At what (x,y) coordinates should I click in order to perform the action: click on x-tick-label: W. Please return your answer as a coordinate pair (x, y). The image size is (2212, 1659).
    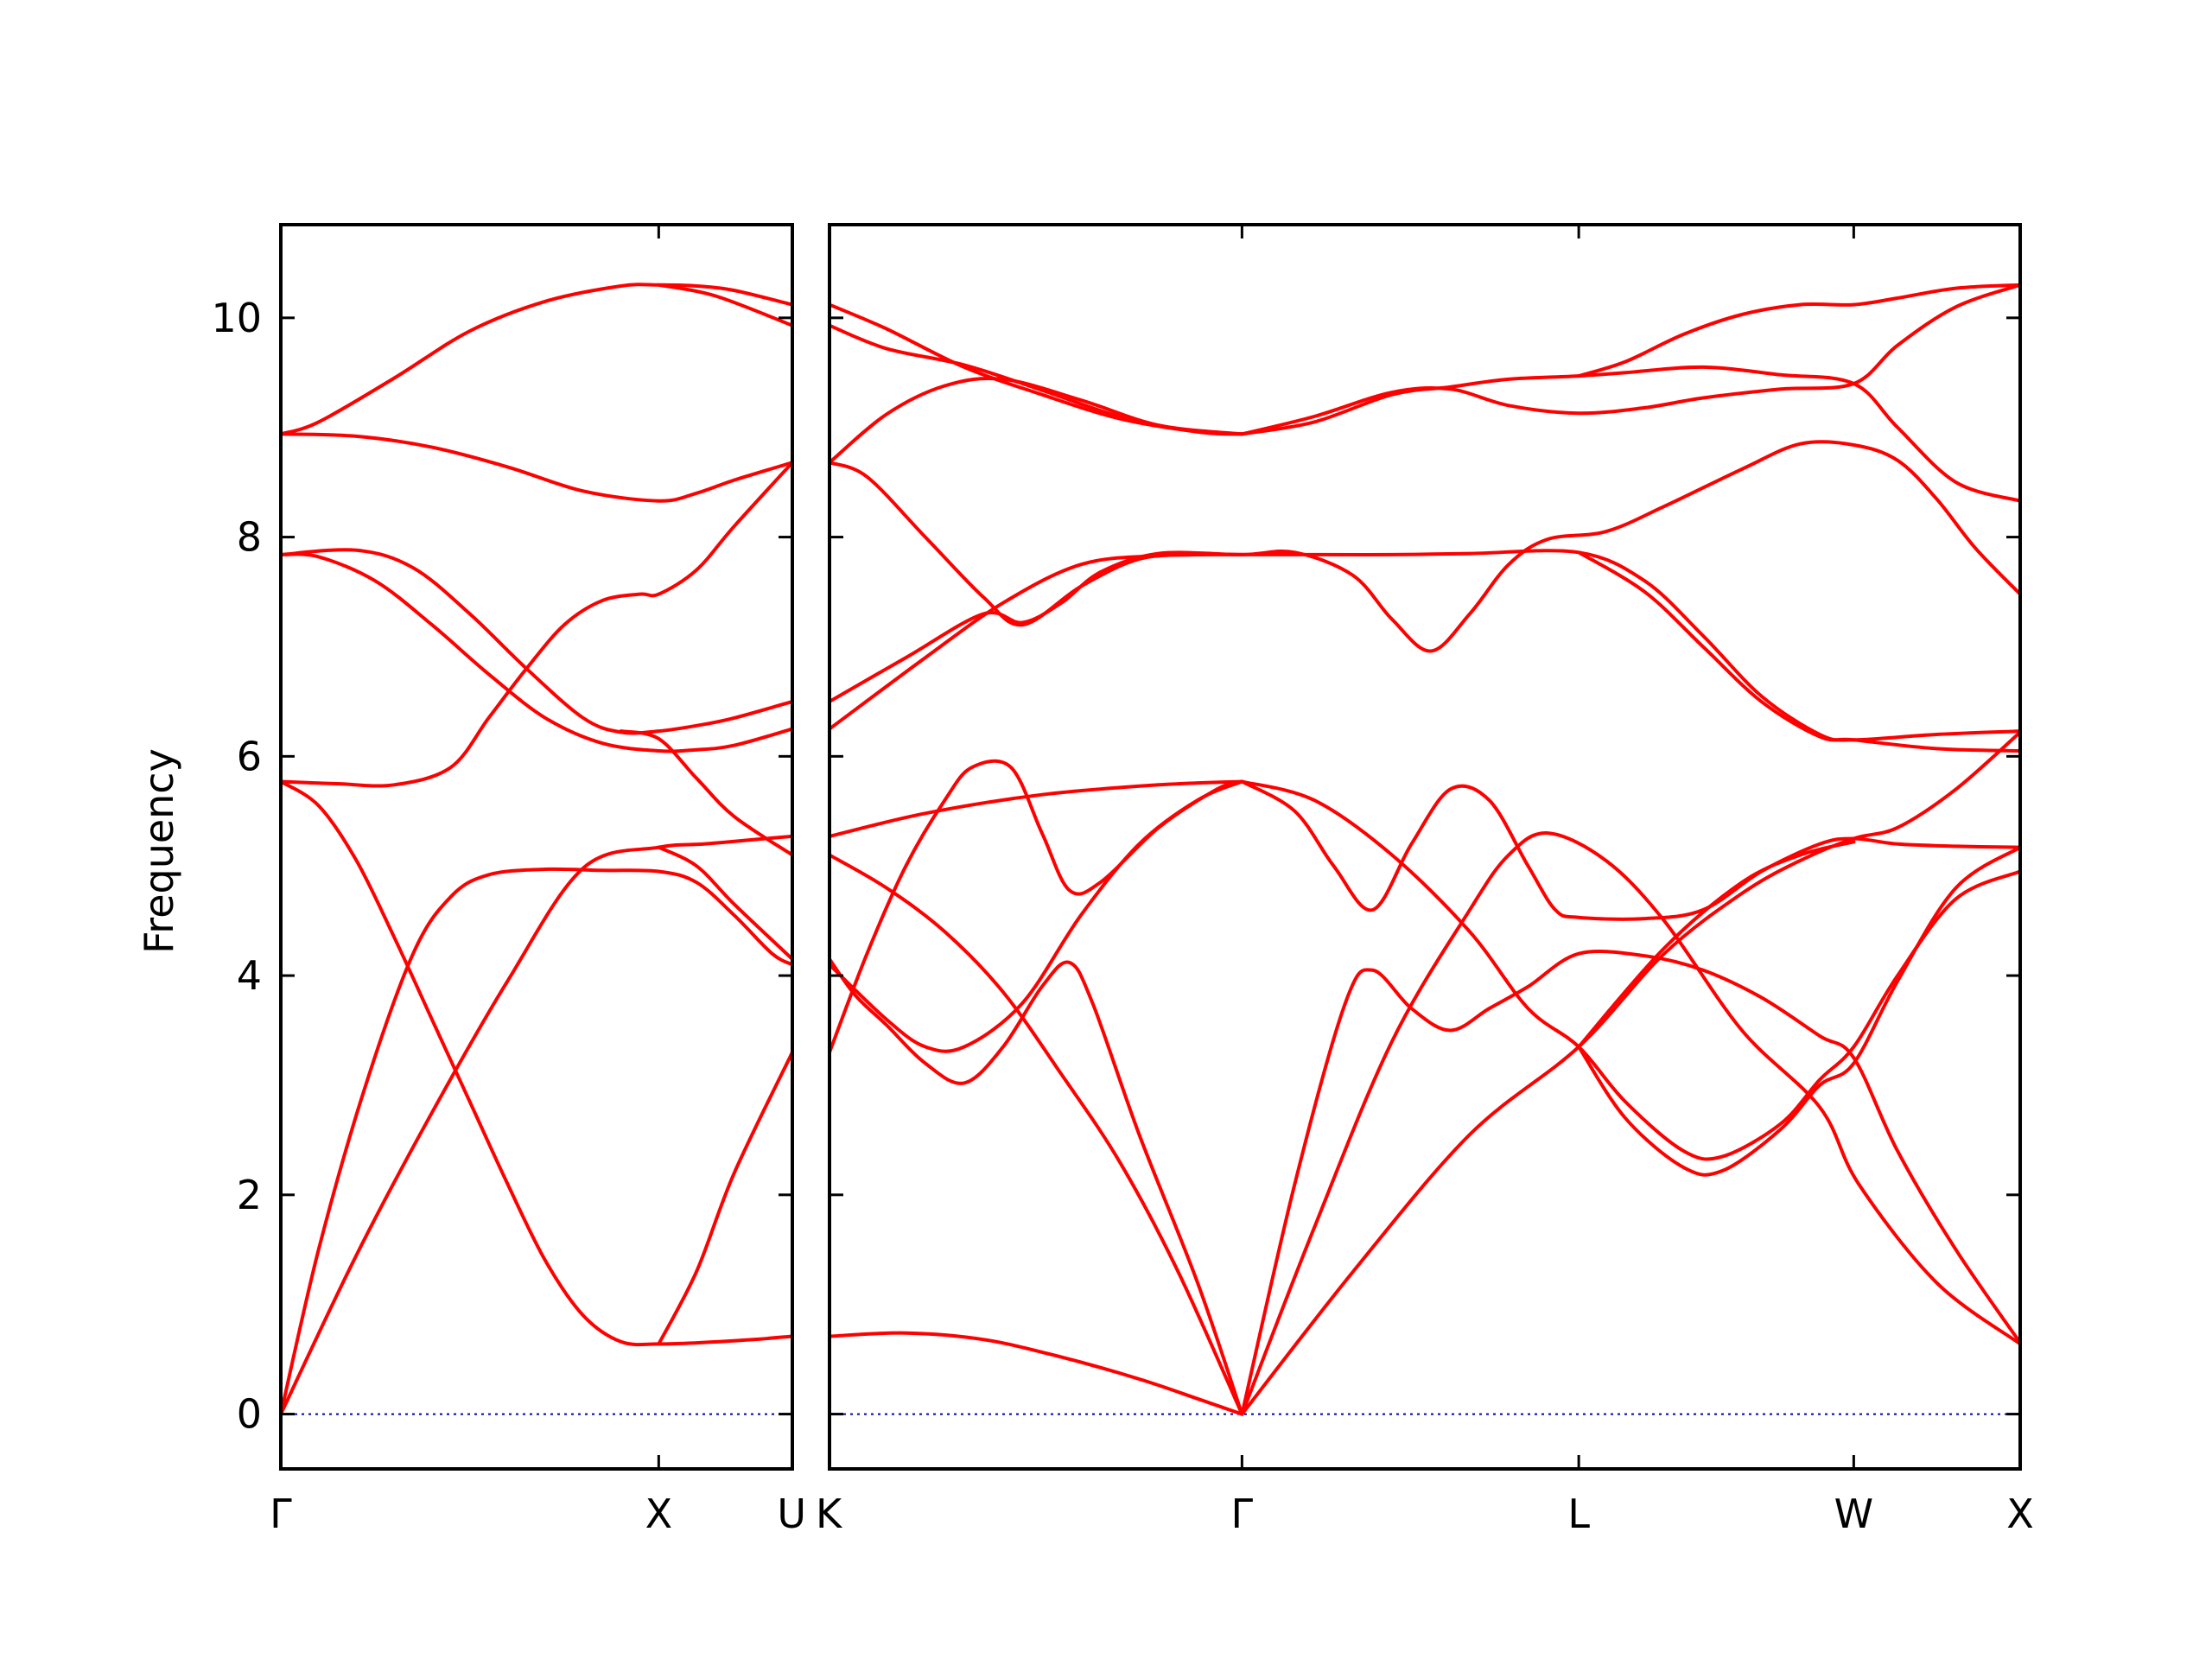
    Looking at the image, I should click on (1854, 1514).